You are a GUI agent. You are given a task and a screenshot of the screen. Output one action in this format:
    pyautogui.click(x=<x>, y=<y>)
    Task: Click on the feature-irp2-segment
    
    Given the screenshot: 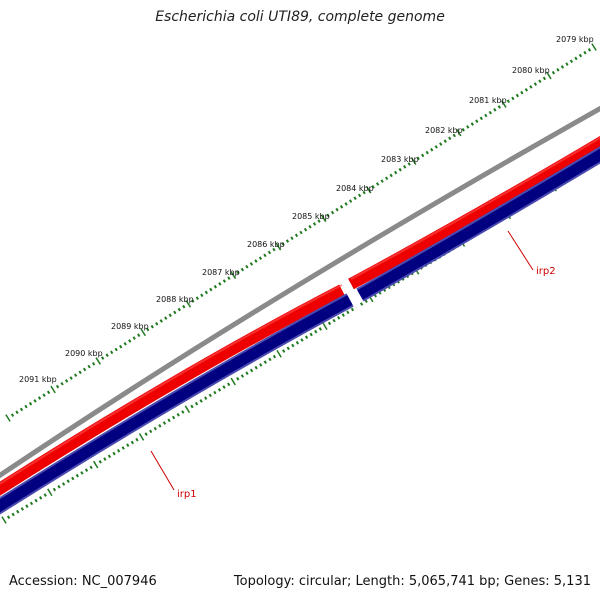 What is the action you would take?
    pyautogui.click(x=474, y=212)
    